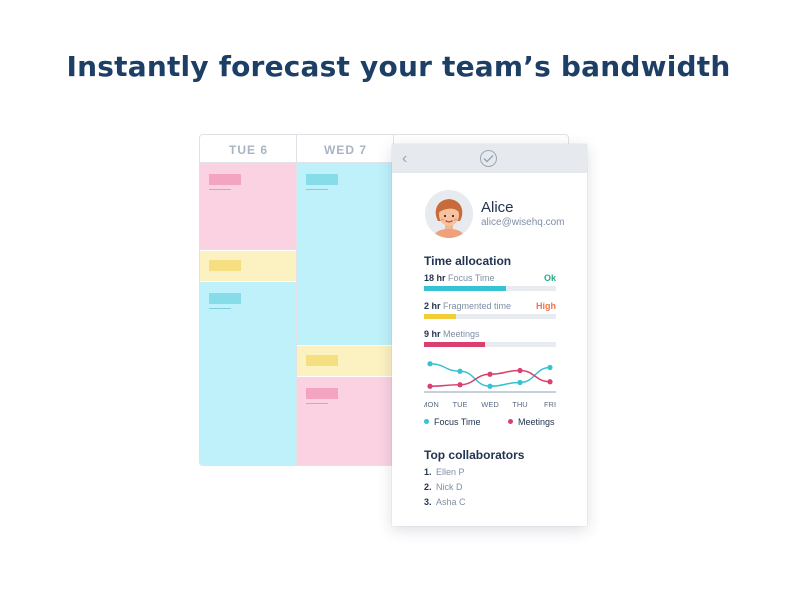 Image resolution: width=797 pixels, height=600 pixels. Describe the element at coordinates (428, 472) in the screenshot. I see `collaborator-rank: 1.` at that location.